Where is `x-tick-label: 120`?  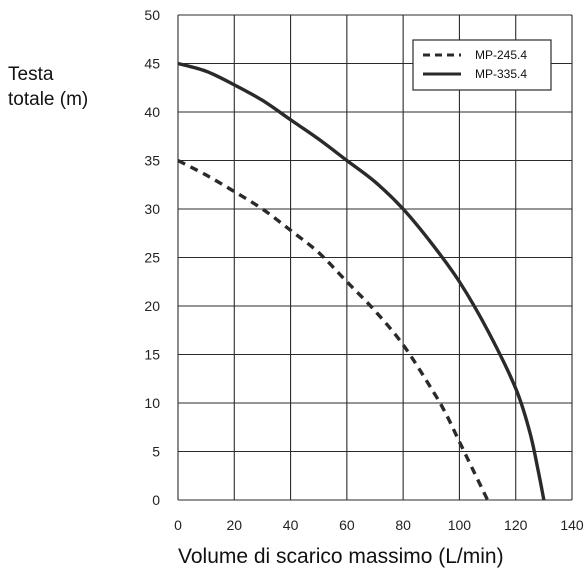
x-tick-label: 120 is located at coordinates (516, 525).